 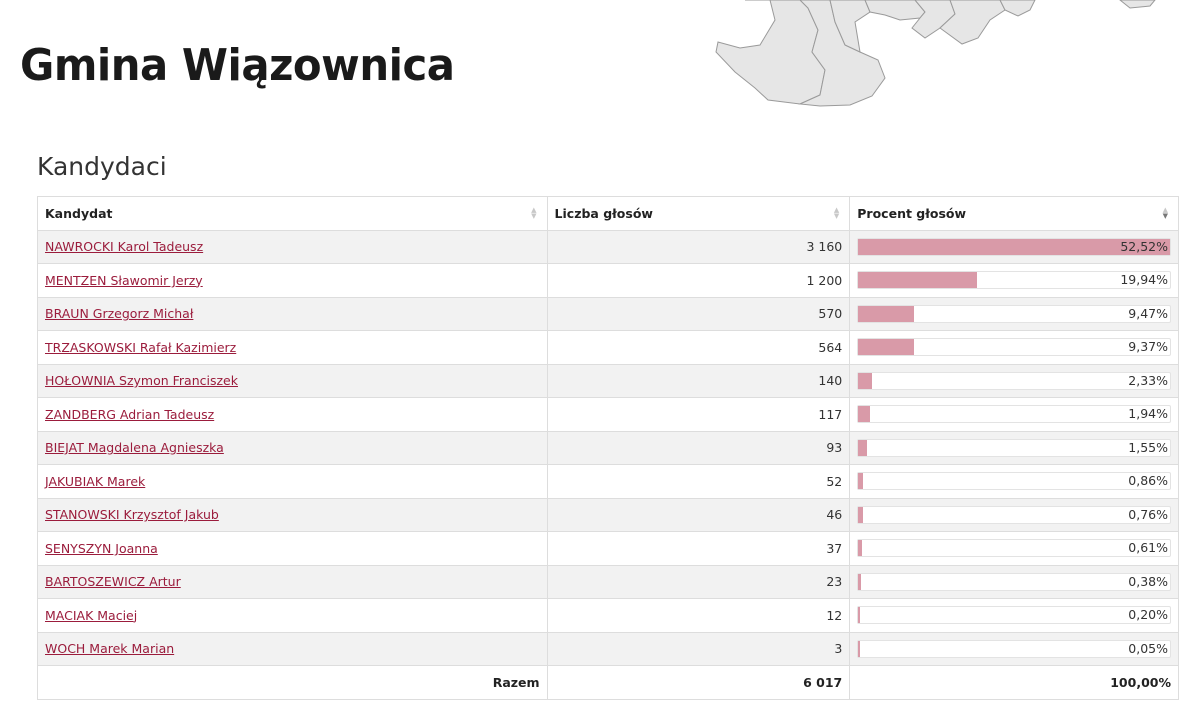 I want to click on percent-bar: 9,37%, so click(x=1014, y=347).